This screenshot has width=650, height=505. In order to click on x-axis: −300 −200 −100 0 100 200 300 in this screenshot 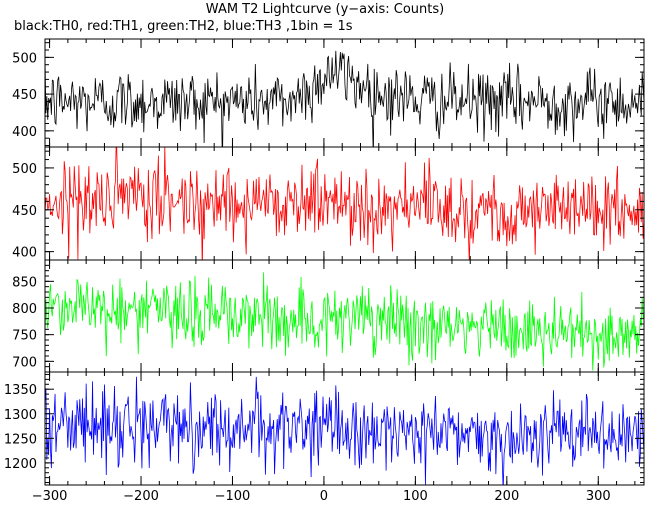, I will do `click(321, 496)`.